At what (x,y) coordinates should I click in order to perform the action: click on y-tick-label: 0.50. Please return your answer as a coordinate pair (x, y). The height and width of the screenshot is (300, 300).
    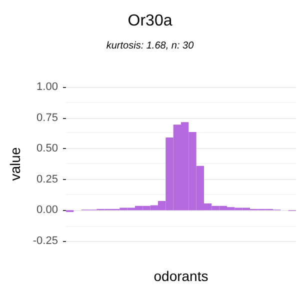
    Looking at the image, I should click on (47, 148).